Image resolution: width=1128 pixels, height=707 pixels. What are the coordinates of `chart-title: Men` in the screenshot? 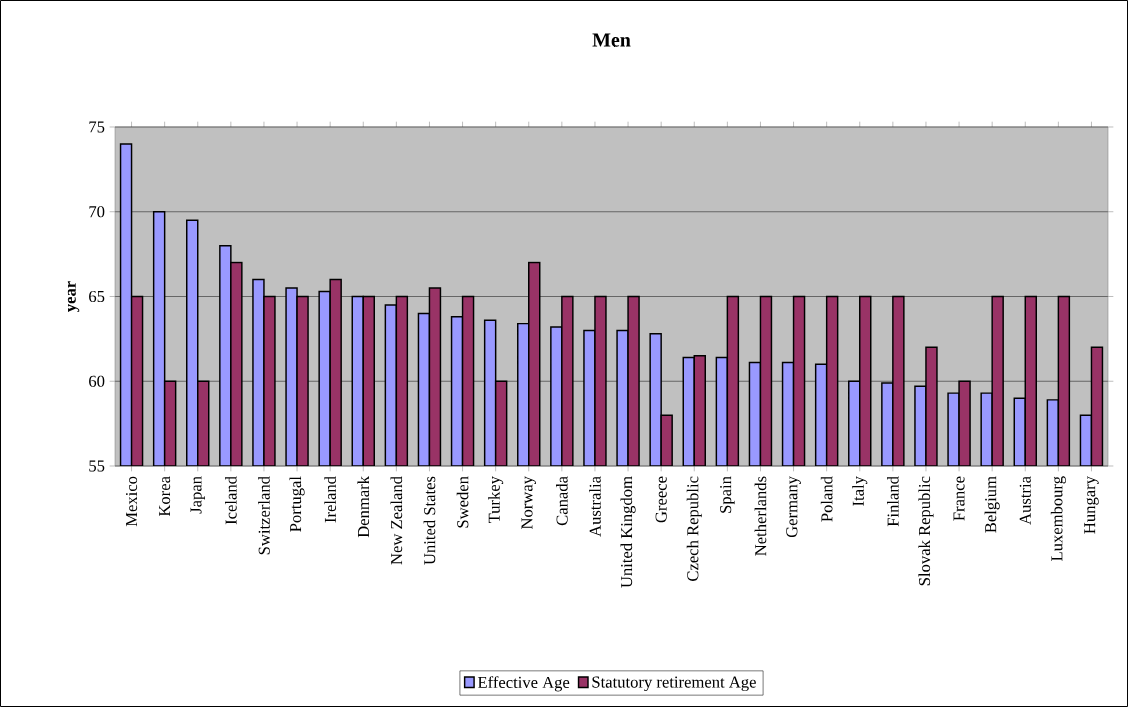 It's located at (611, 40).